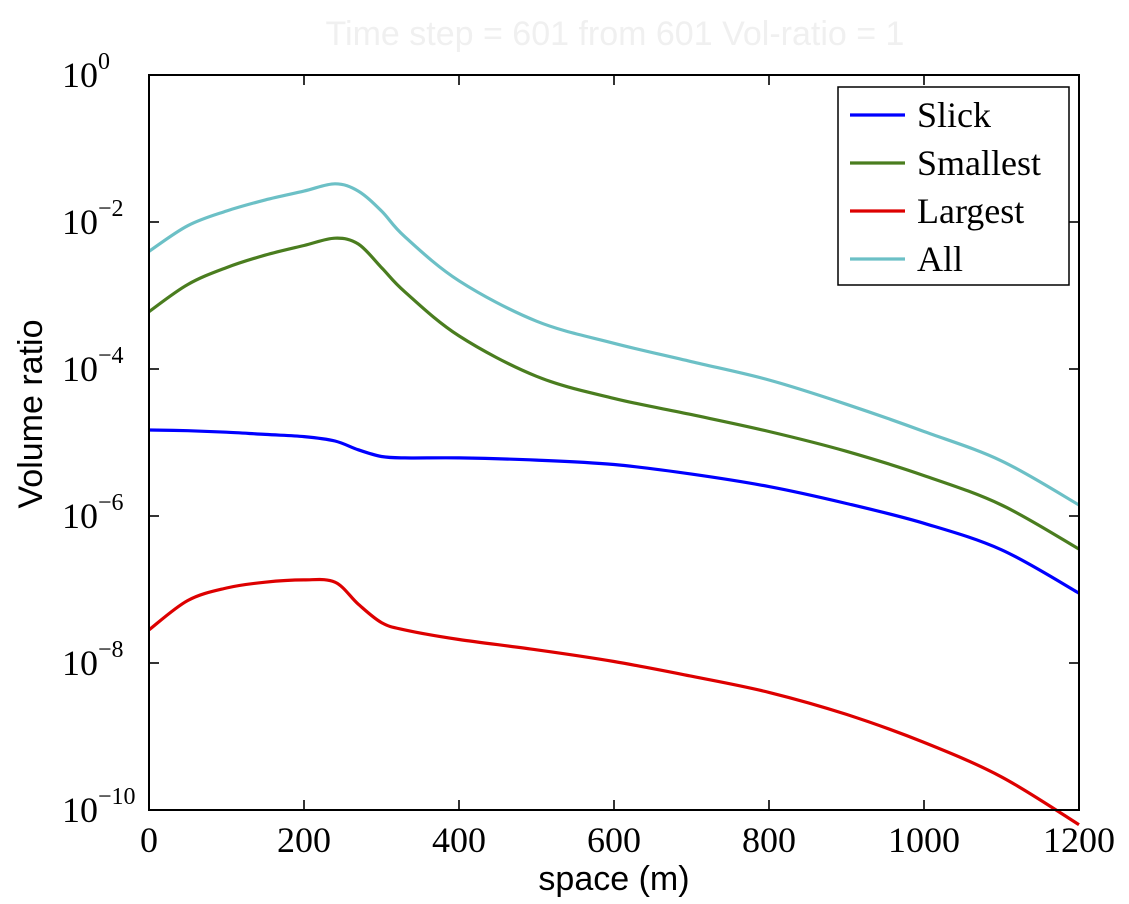 The width and height of the screenshot is (1129, 904). I want to click on legend-label-slick: Slick, so click(954, 115).